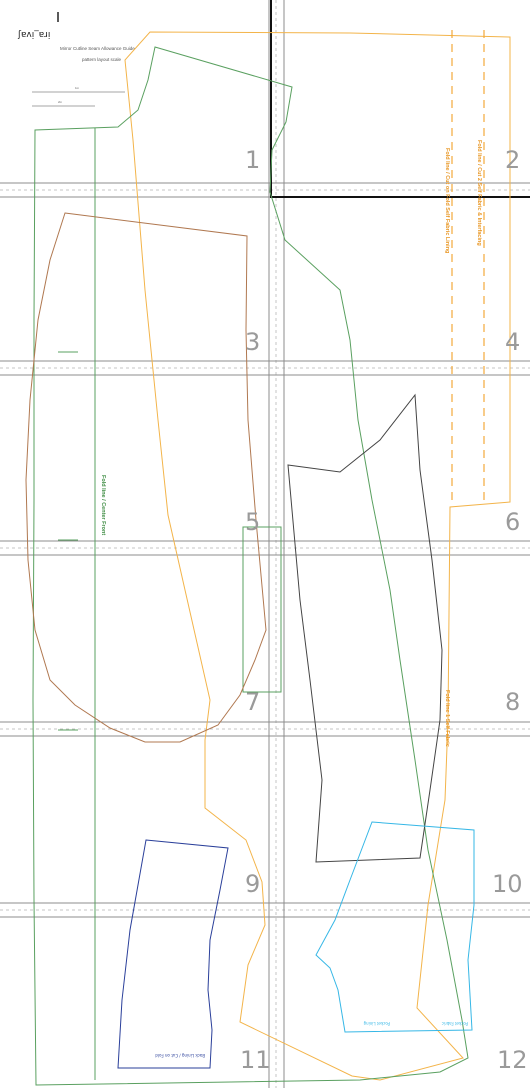 The height and width of the screenshot is (1088, 530). What do you see at coordinates (60, 102) in the screenshot?
I see `scale-label-2: 2in` at bounding box center [60, 102].